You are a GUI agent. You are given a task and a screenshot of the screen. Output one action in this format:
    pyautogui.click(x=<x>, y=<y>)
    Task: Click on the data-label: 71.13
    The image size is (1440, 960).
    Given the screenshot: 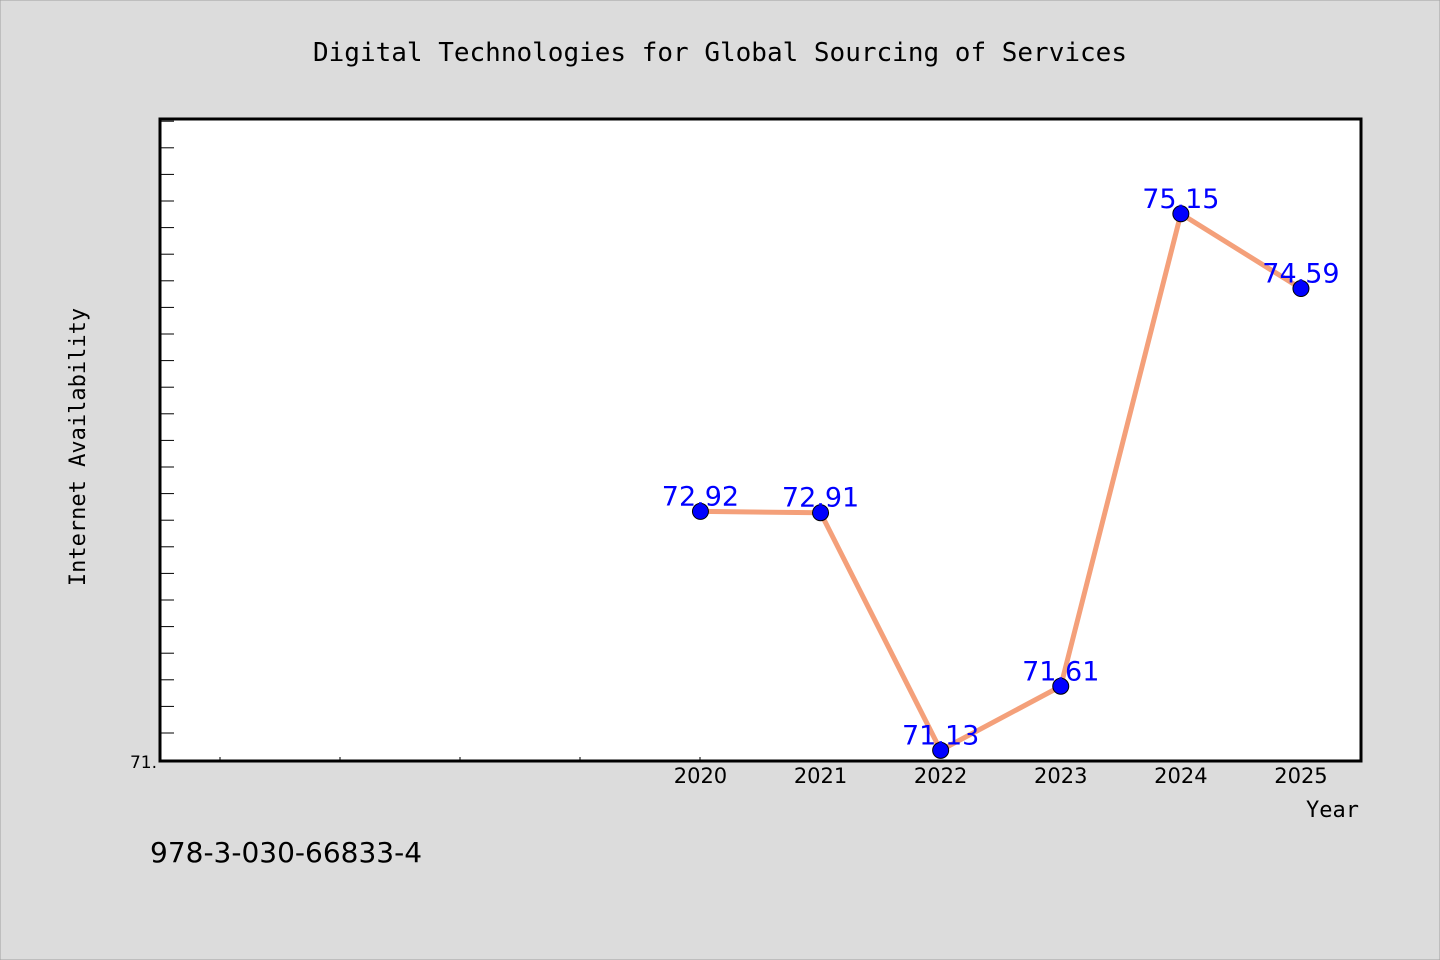 What is the action you would take?
    pyautogui.click(x=940, y=735)
    